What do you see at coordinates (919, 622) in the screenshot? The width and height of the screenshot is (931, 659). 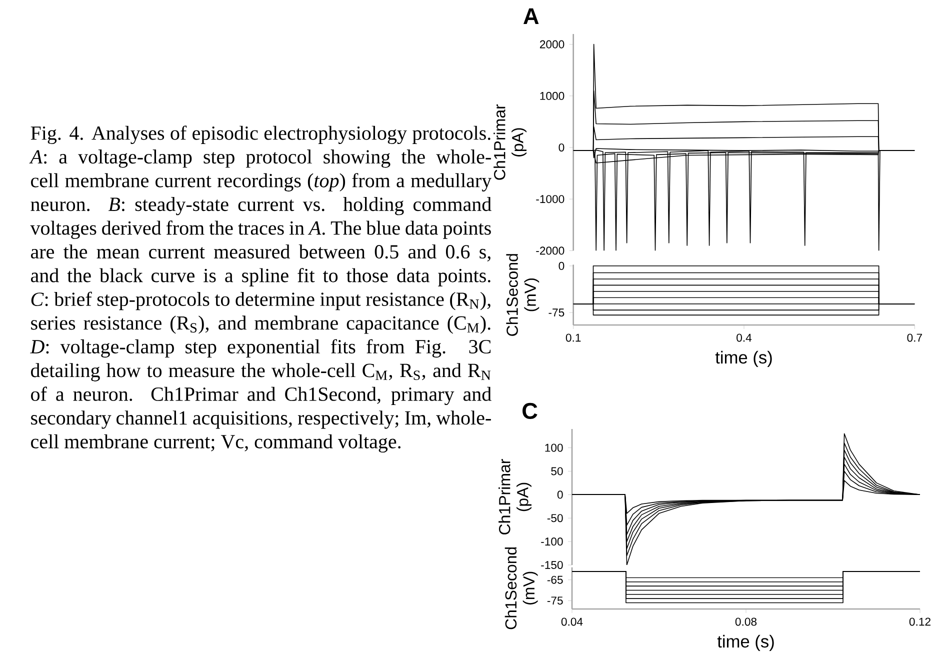 I see `x-tick-label: 0.12` at bounding box center [919, 622].